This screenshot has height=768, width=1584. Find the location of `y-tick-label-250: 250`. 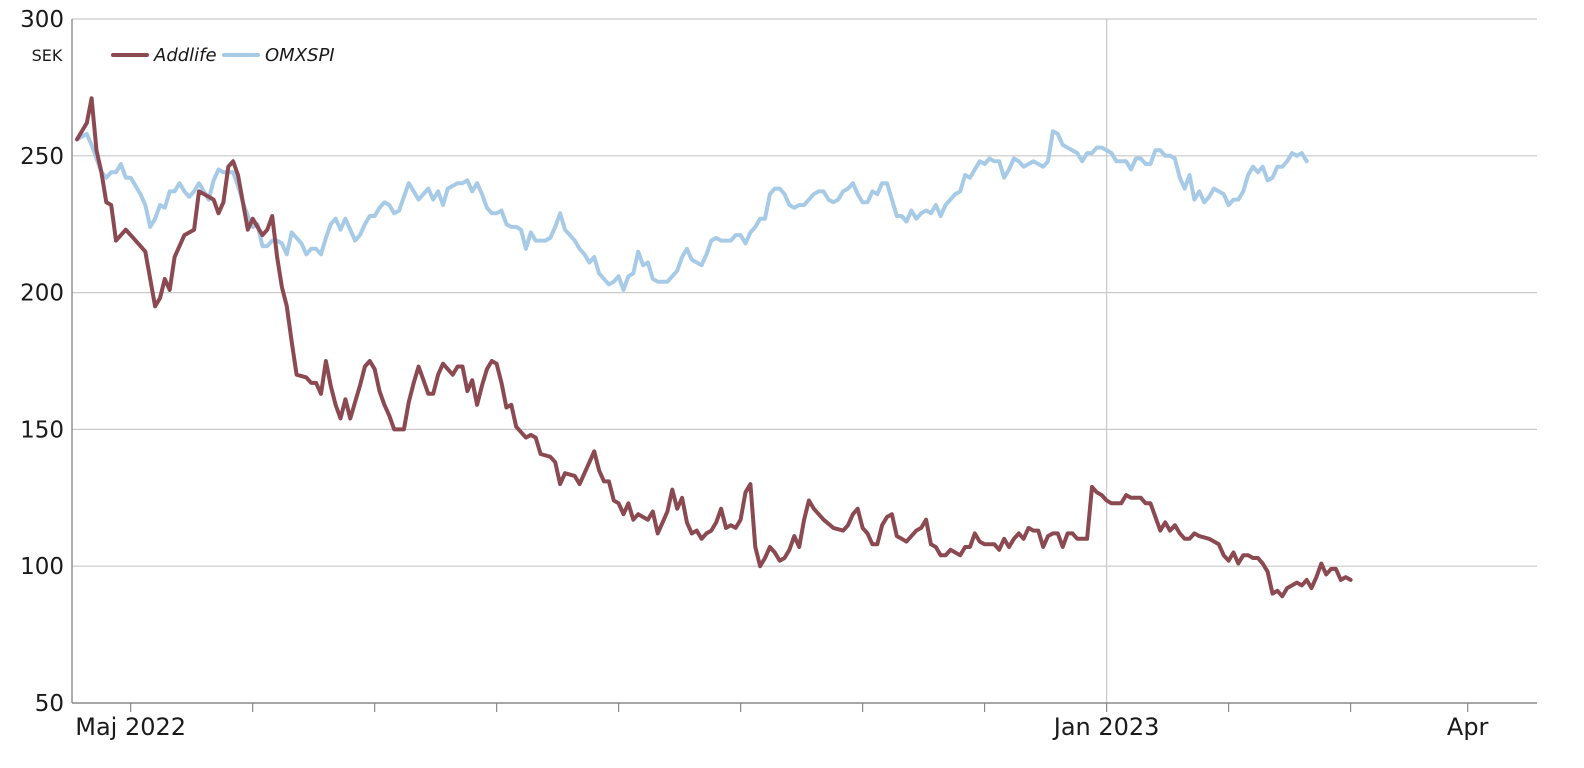

y-tick-label-250: 250 is located at coordinates (42, 157).